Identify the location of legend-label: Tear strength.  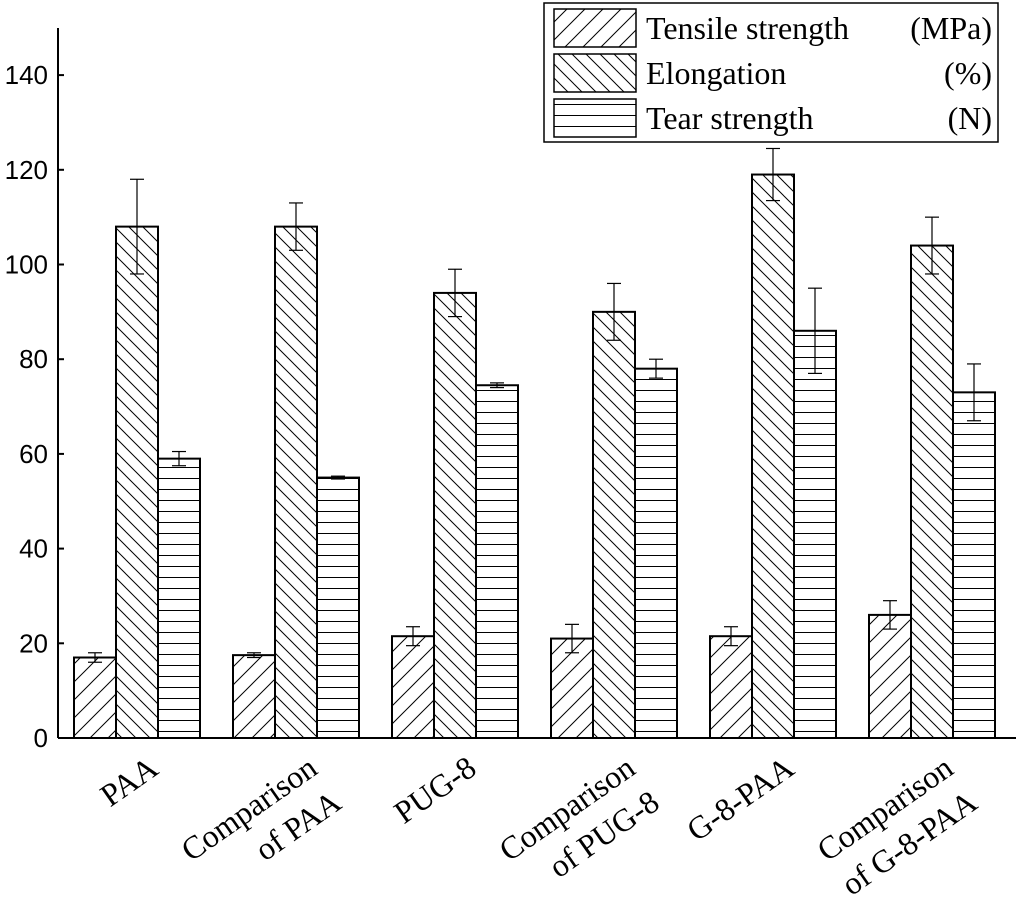
(729, 118).